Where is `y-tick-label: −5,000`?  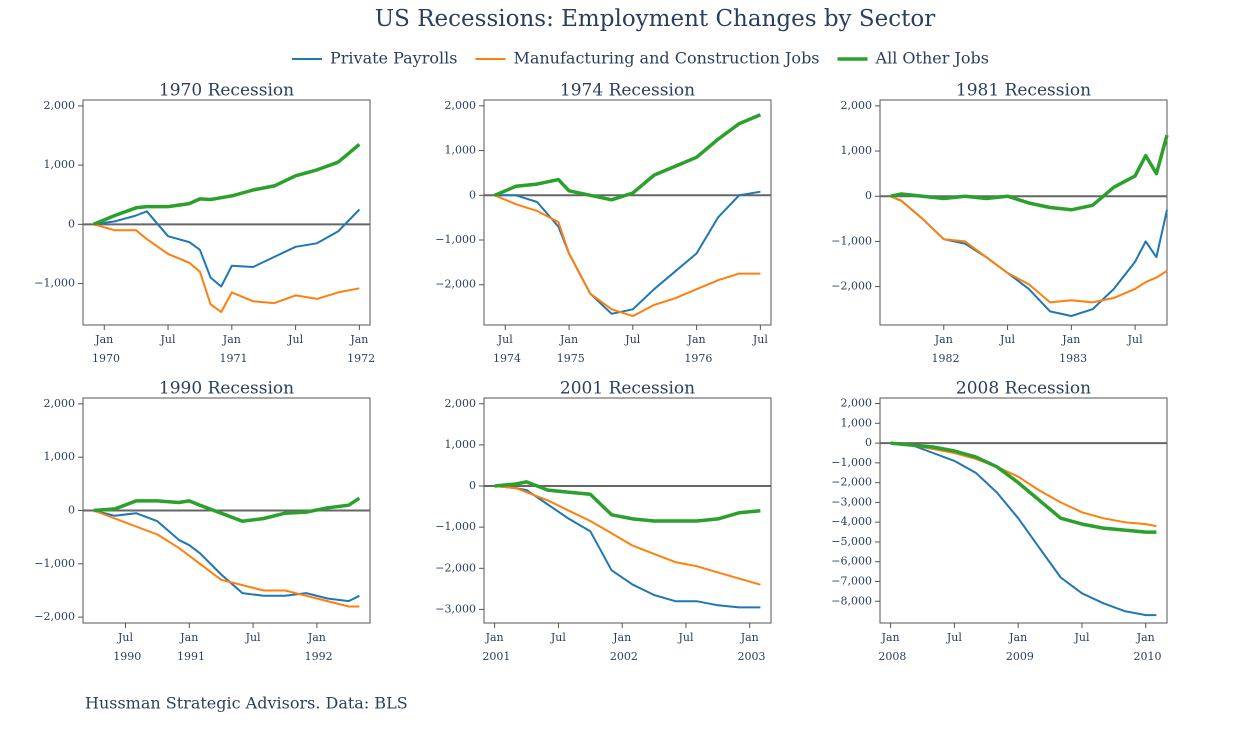
y-tick-label: −5,000 is located at coordinates (851, 541).